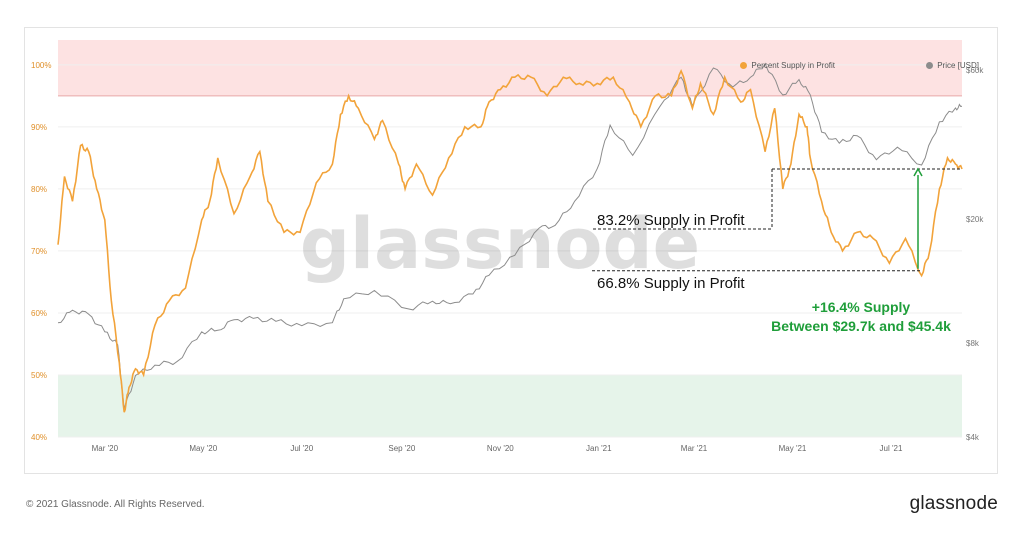 The image size is (1024, 542). Describe the element at coordinates (973, 343) in the screenshot. I see `y-right-tick-label: $8k` at that location.